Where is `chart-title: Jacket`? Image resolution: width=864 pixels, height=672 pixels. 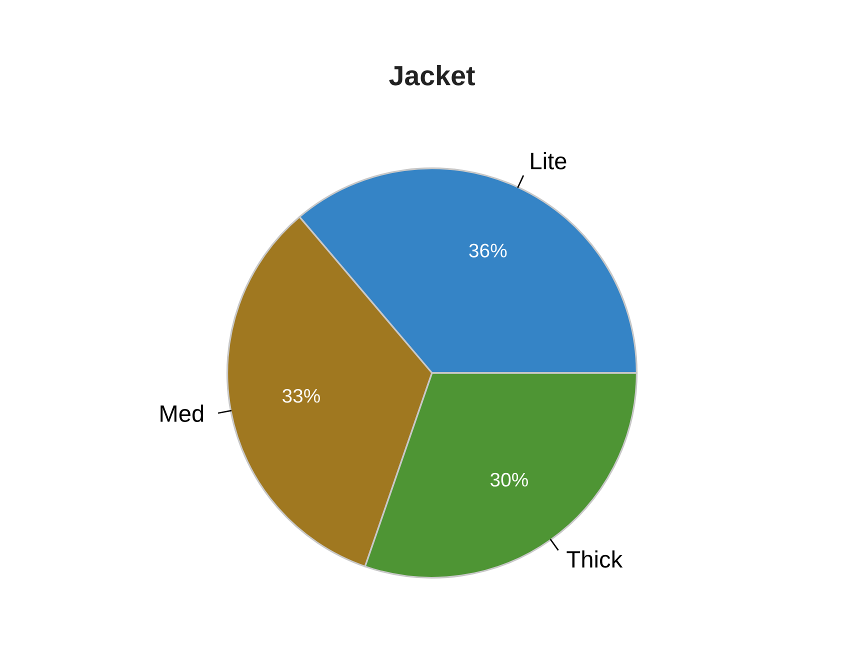
chart-title: Jacket is located at coordinates (432, 75).